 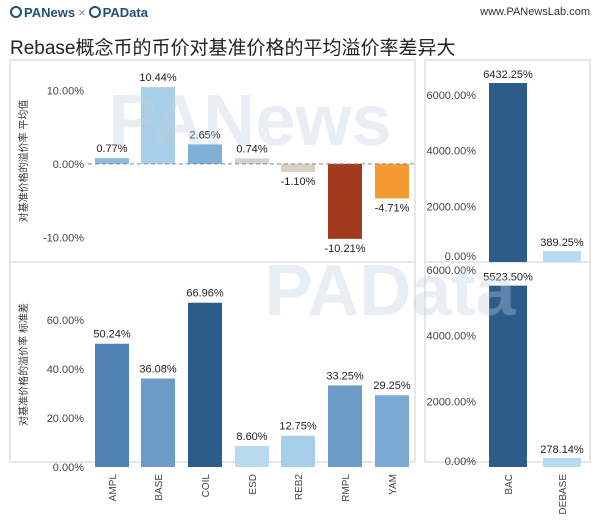 I want to click on site-url: www.PANewsLab.com, so click(x=535, y=12).